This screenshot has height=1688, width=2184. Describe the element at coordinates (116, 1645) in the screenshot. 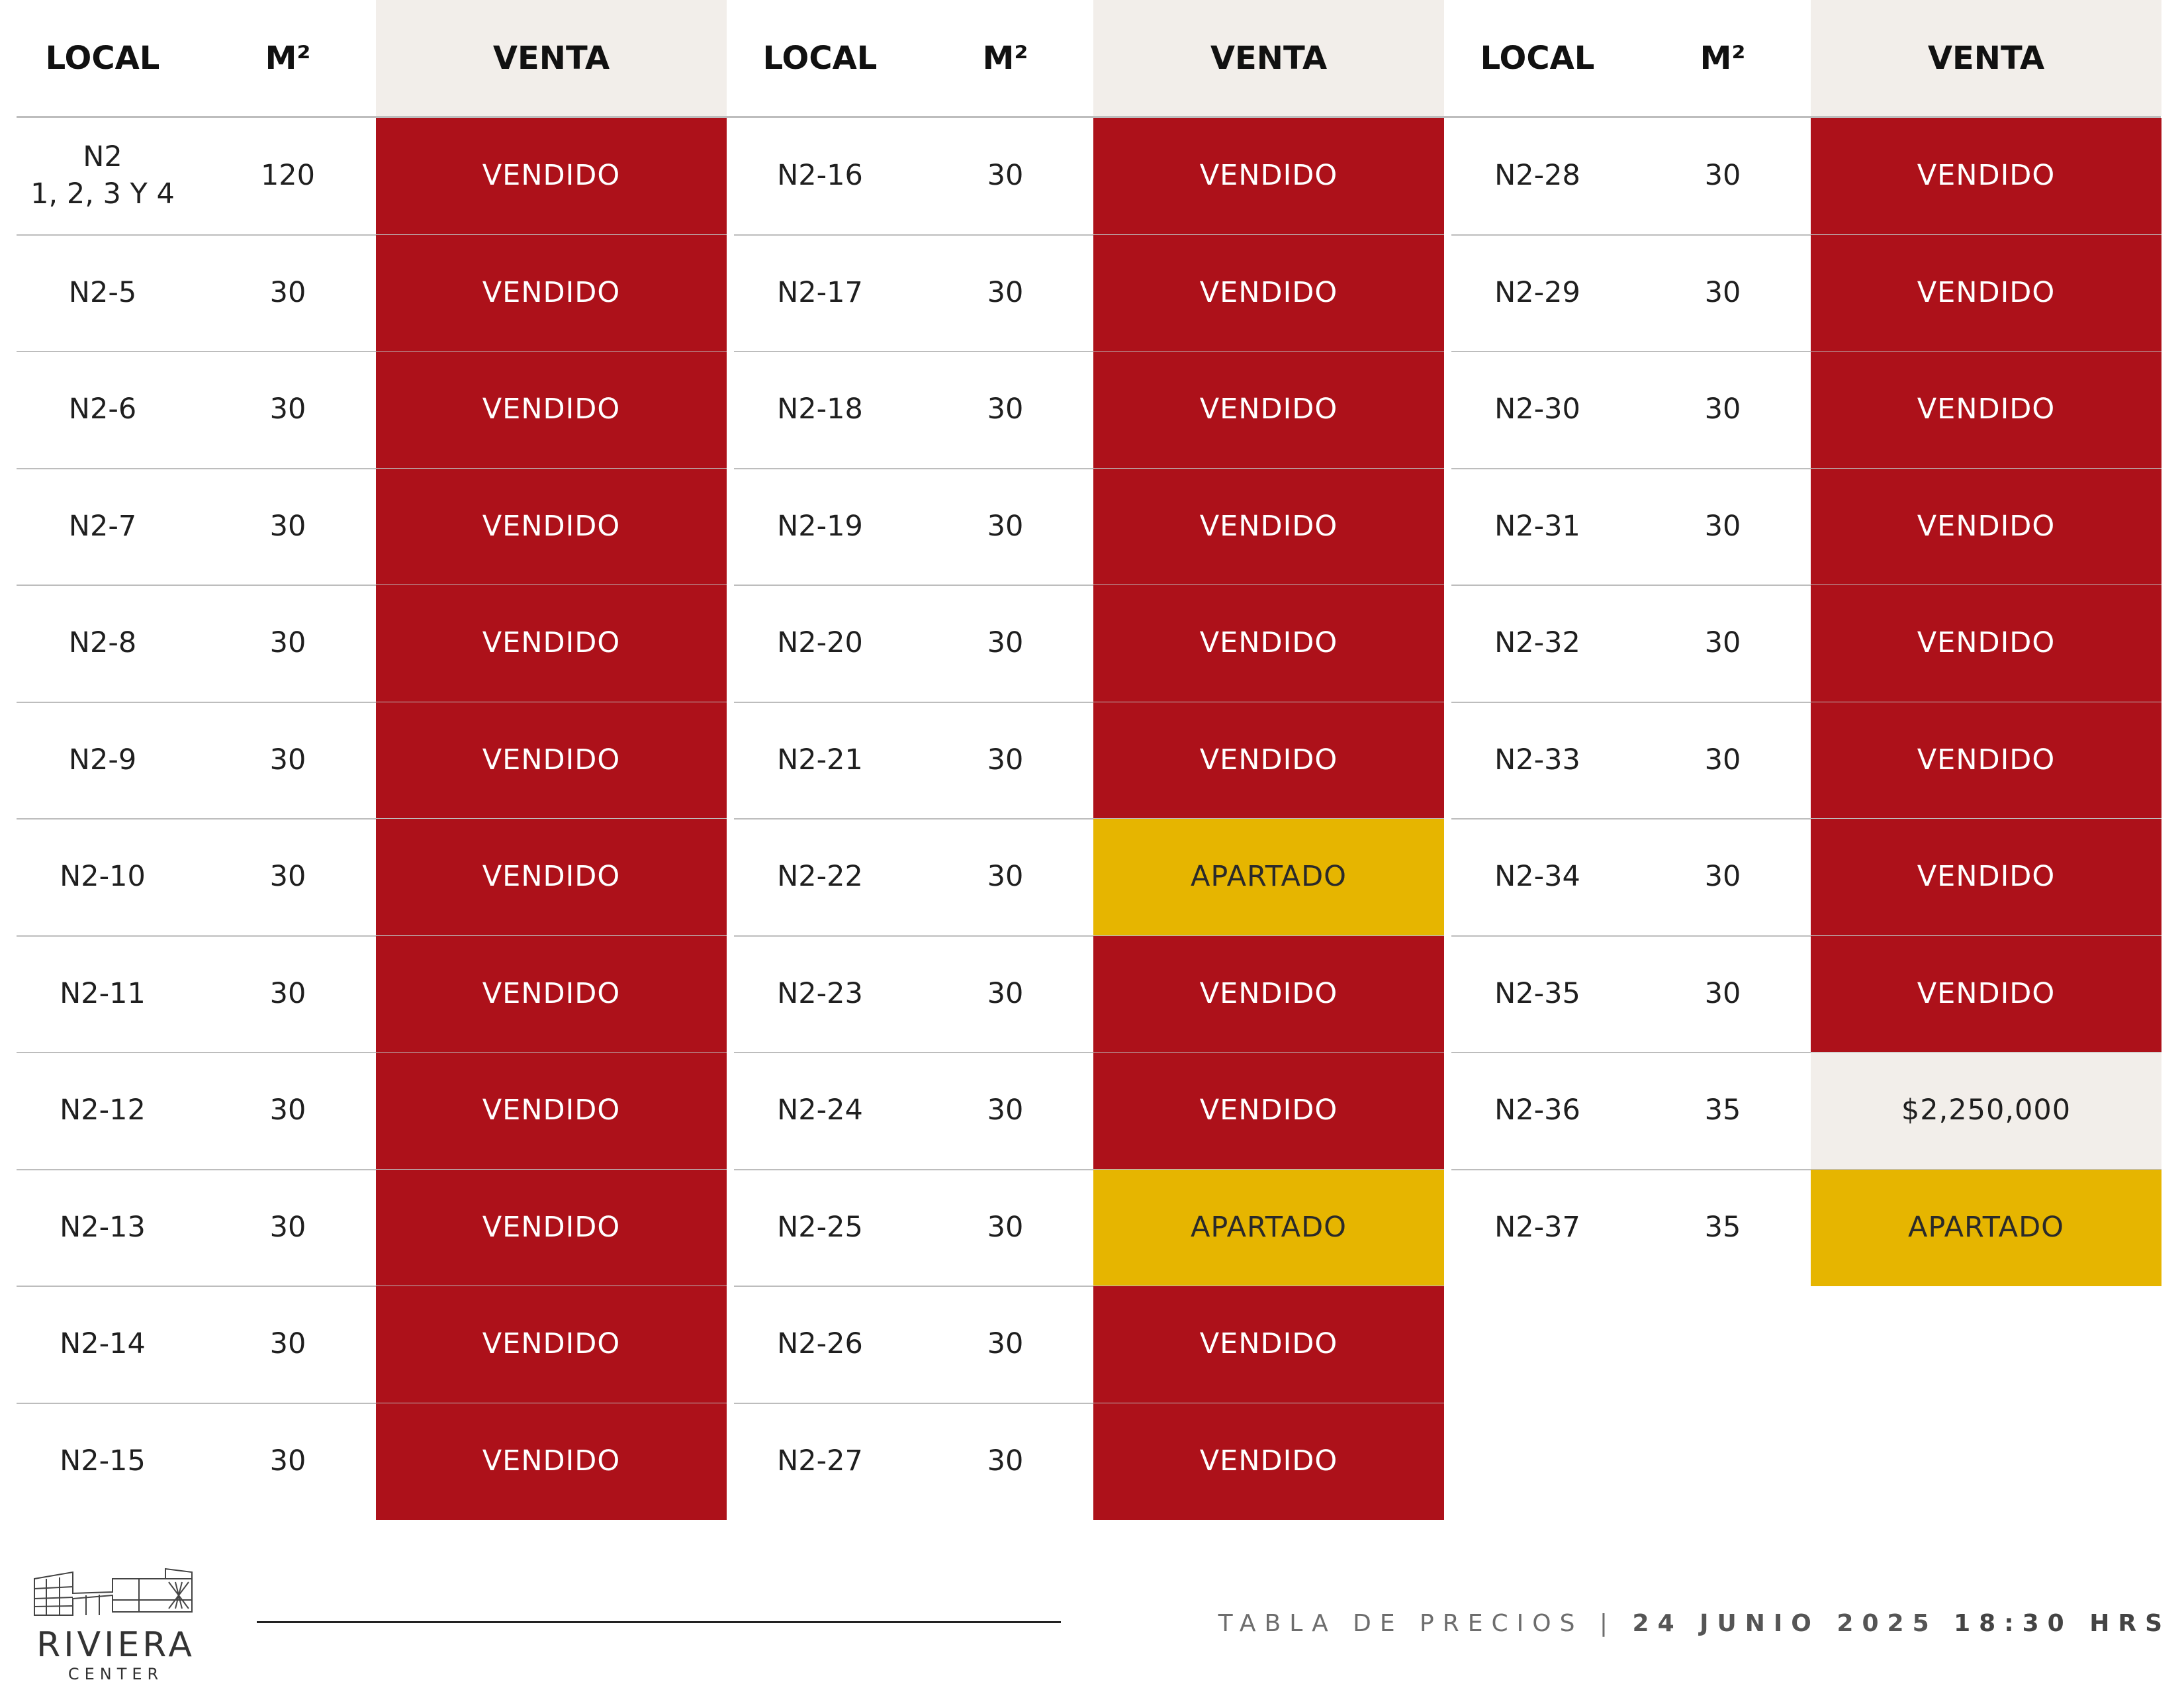

I see `logo-name: RIVIERA` at that location.